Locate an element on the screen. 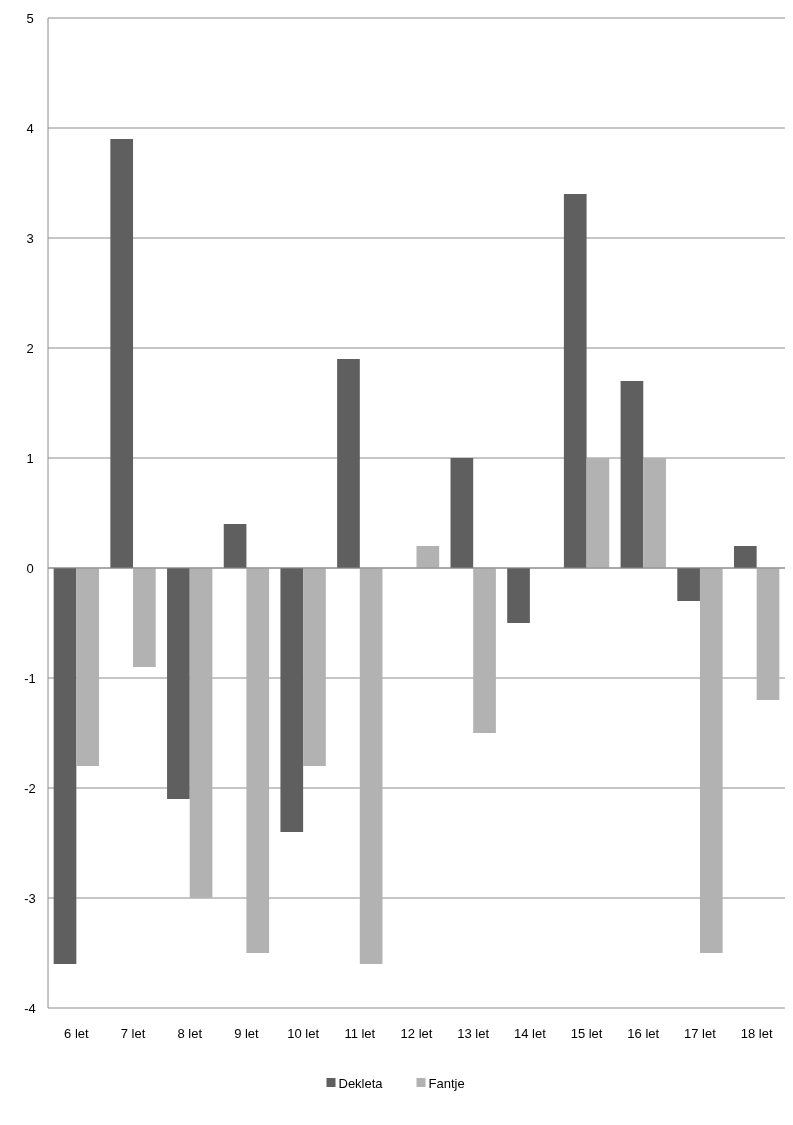 This screenshot has height=1125, width=793. y-tick-label: 2 is located at coordinates (30, 348).